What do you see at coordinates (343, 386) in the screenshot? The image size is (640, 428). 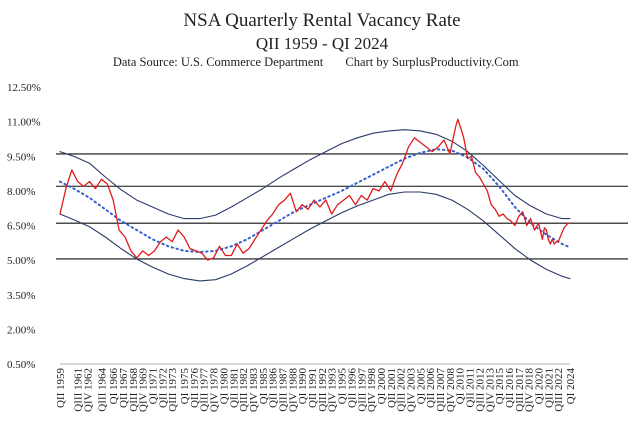 I see `x-tick-label: QI 1995` at bounding box center [343, 386].